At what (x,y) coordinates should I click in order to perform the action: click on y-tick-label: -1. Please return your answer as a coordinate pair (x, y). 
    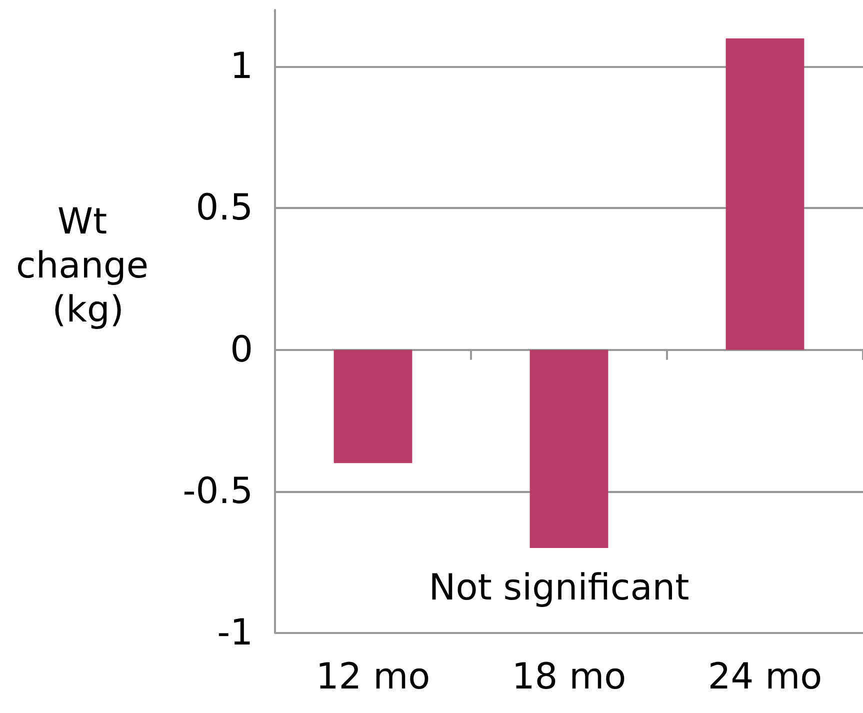
    Looking at the image, I should click on (235, 633).